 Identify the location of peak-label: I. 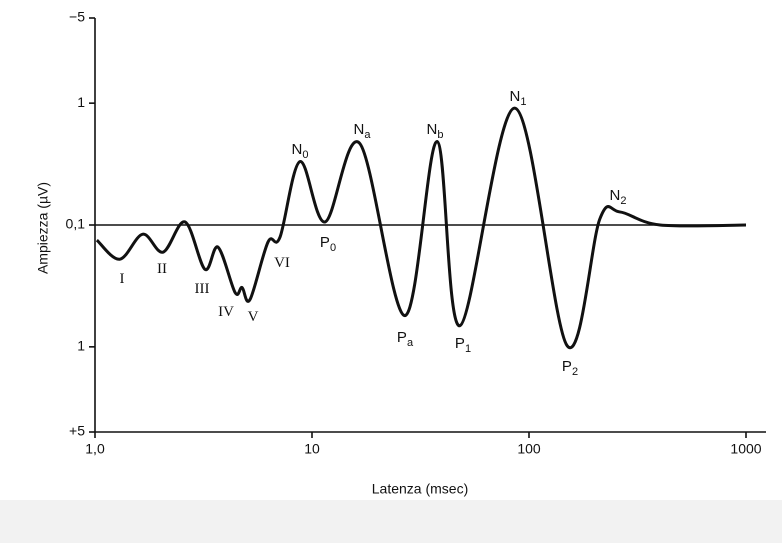
(122, 279).